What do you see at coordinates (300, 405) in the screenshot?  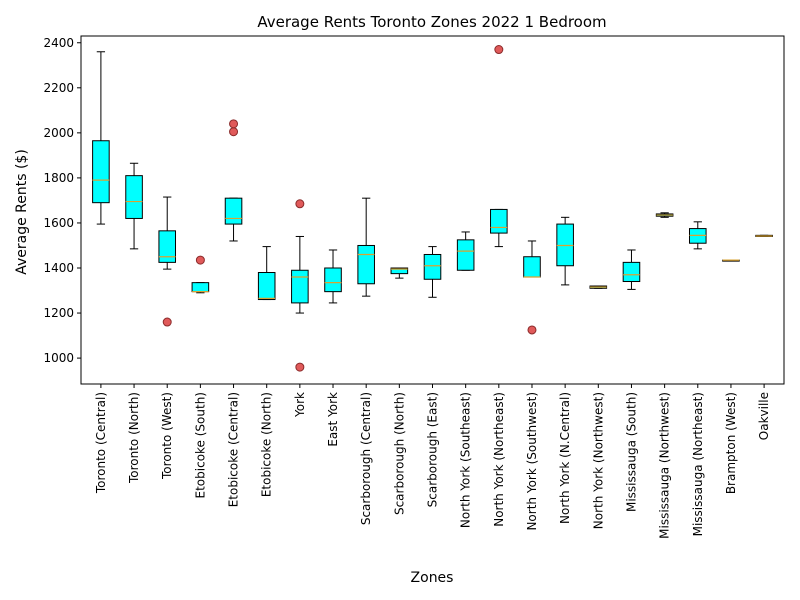 I see `x-tick-label: York` at bounding box center [300, 405].